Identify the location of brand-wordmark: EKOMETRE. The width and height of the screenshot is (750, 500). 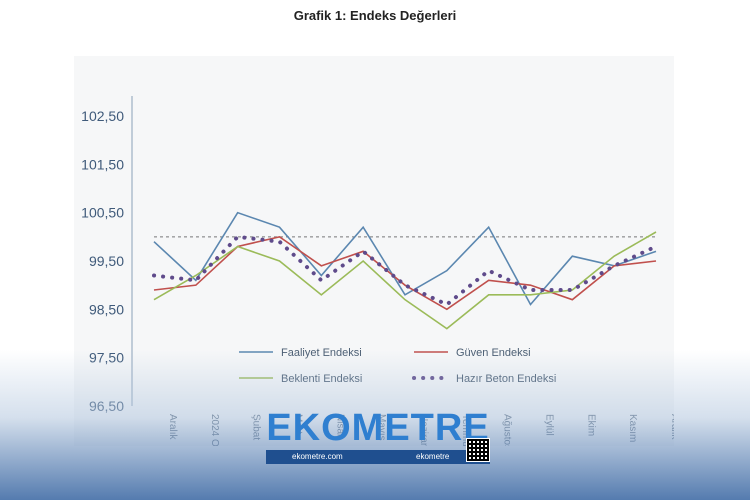
(378, 428).